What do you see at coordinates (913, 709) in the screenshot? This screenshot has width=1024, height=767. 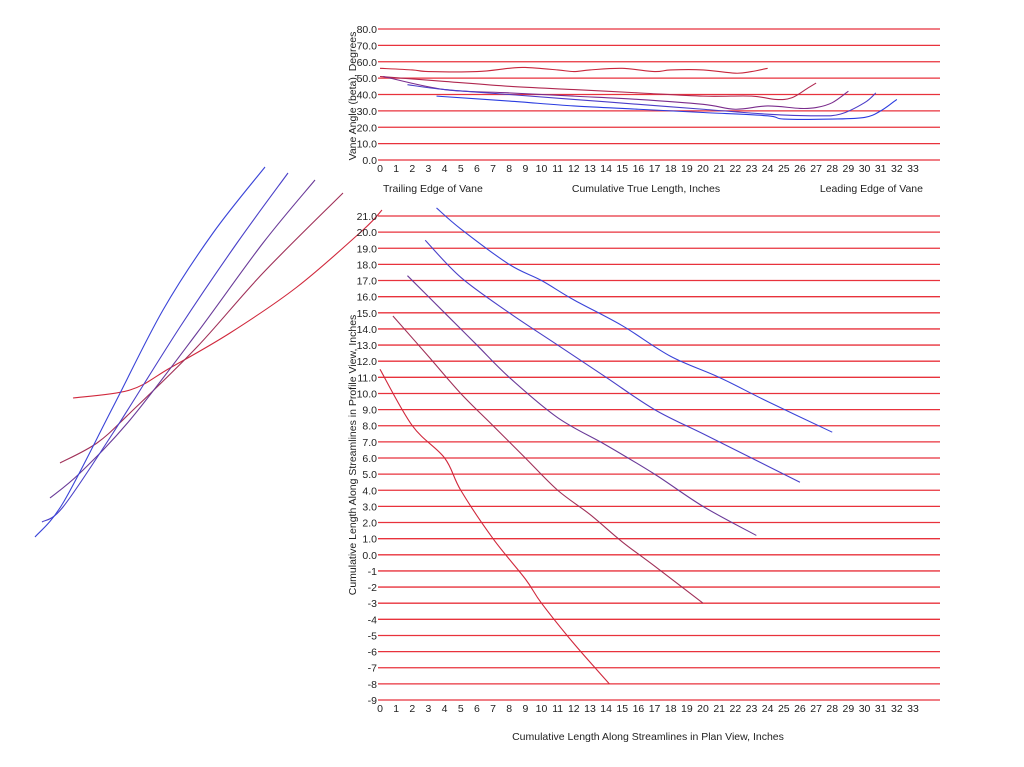 I see `bottom-x-tick-label: 33` at bounding box center [913, 709].